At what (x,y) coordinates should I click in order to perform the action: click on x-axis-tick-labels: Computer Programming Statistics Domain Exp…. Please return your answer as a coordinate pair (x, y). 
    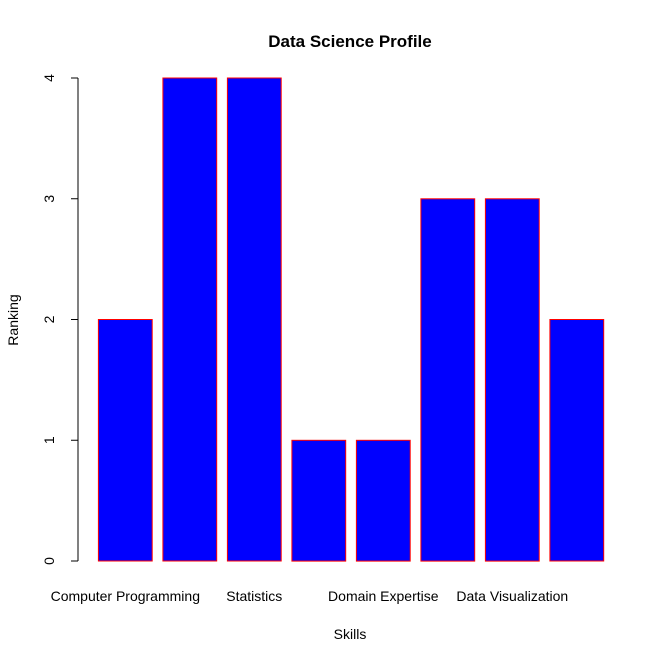
    Looking at the image, I should click on (310, 596).